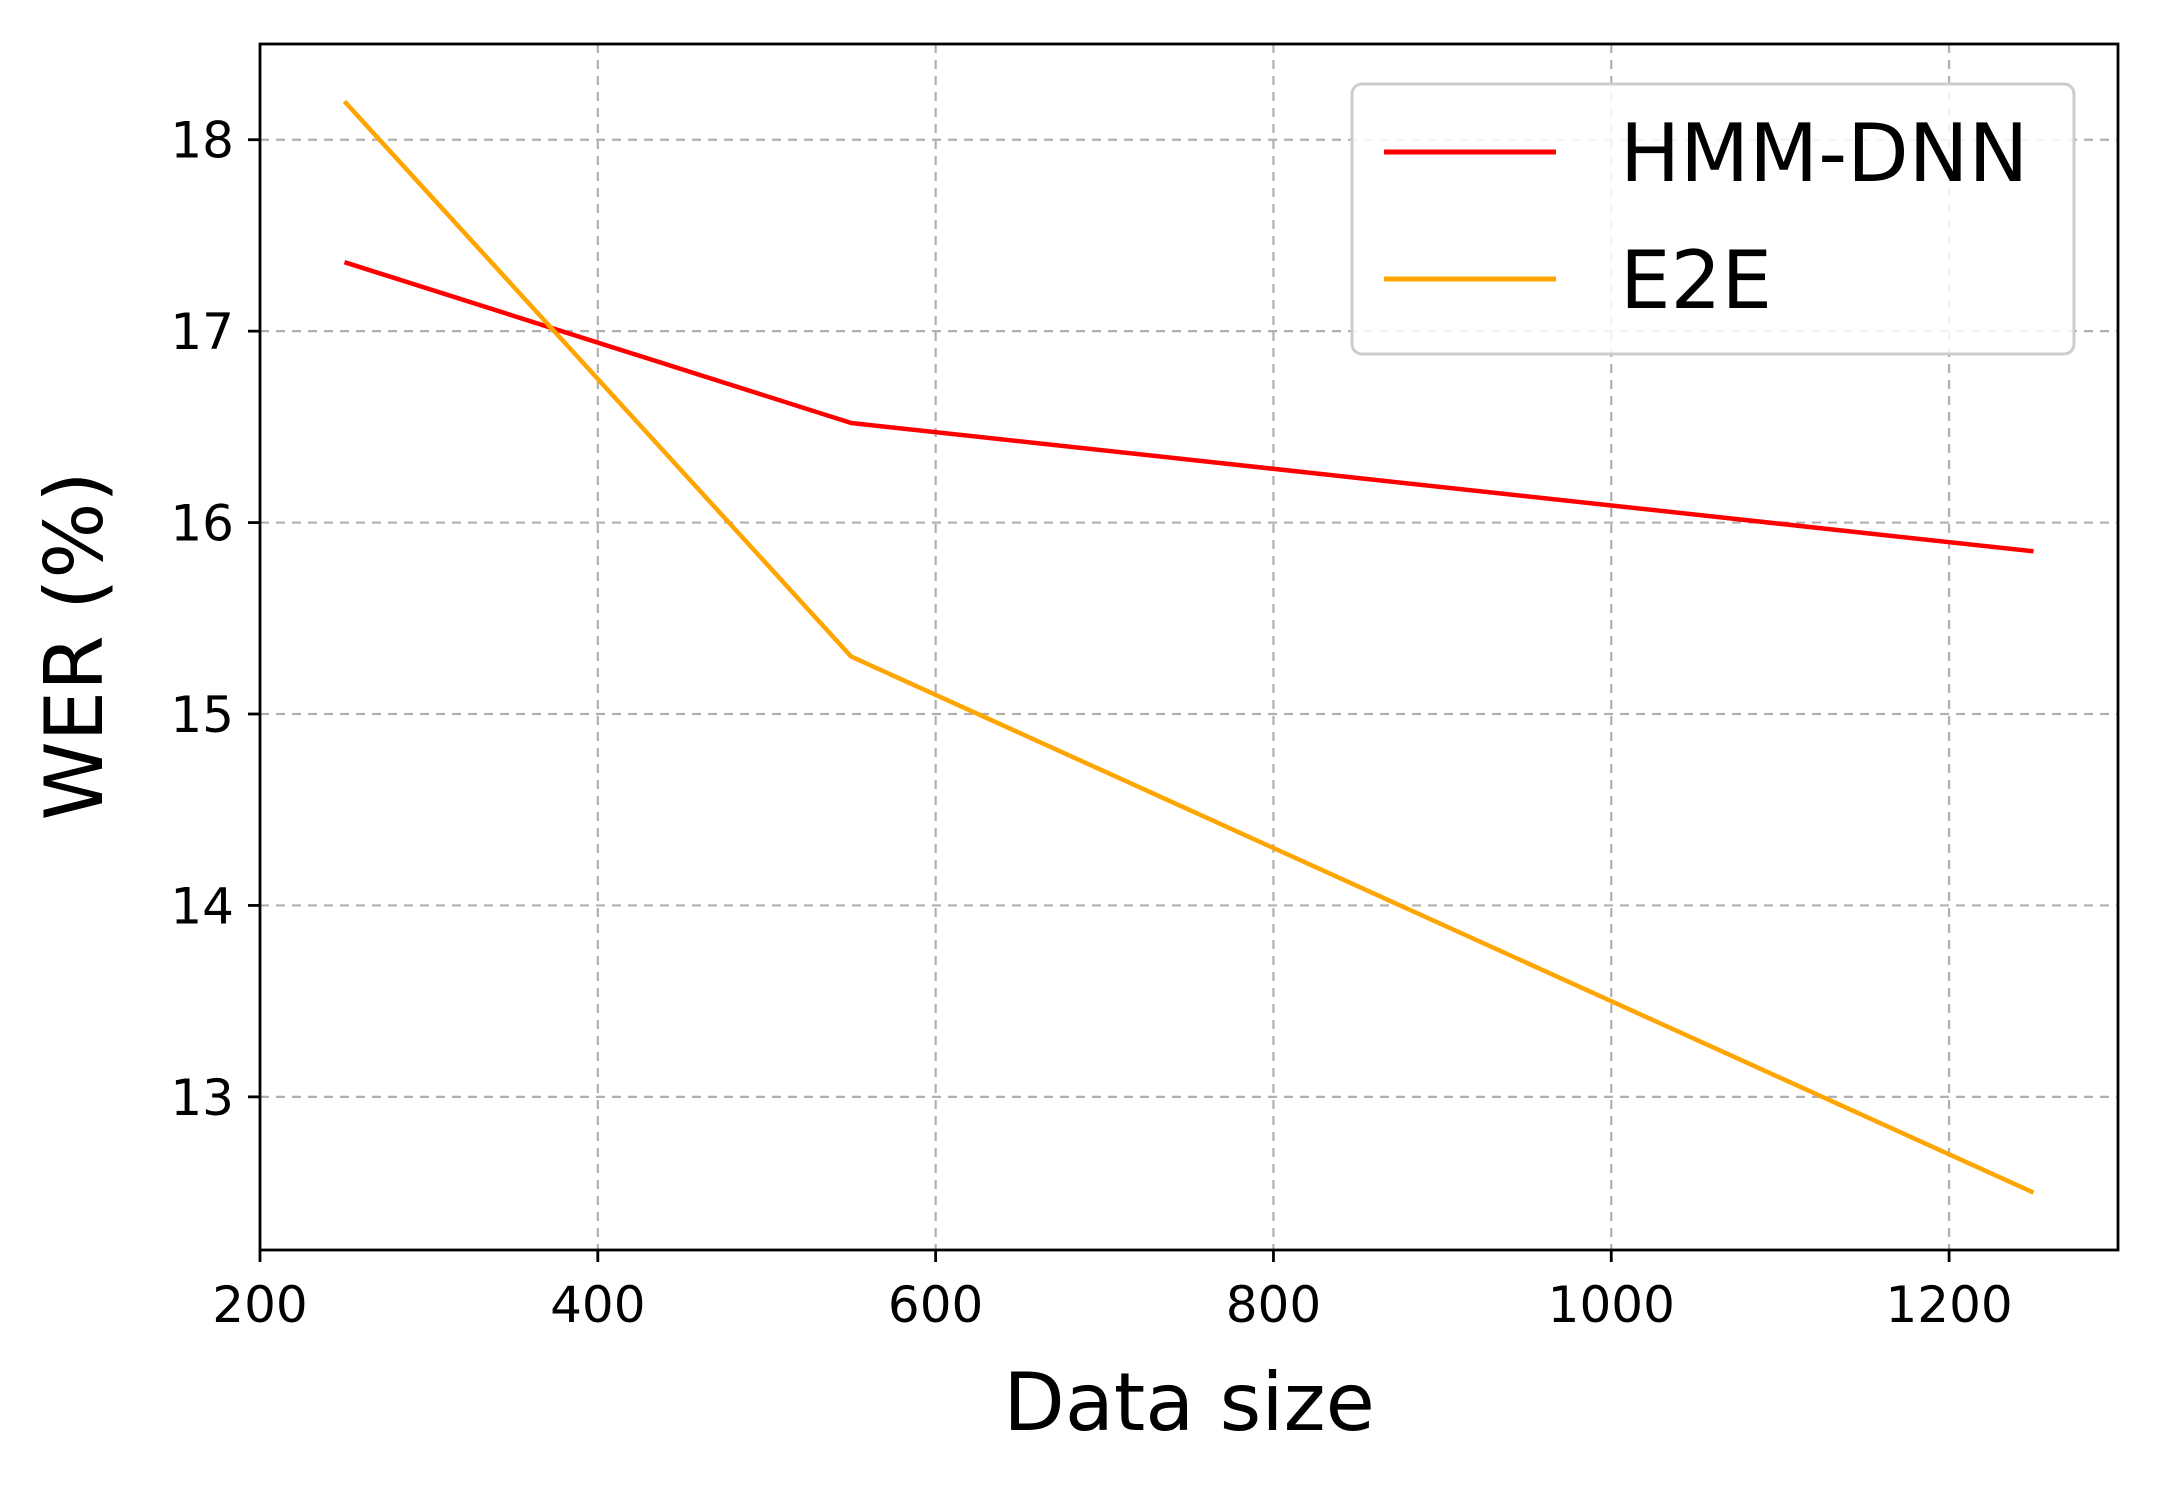 This screenshot has height=1498, width=2162. I want to click on x-tick-label: 800, so click(1273, 1305).